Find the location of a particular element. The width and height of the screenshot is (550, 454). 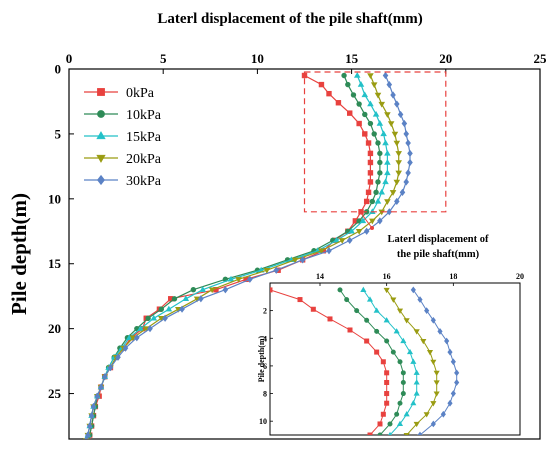

x-tick-label: 0 is located at coordinates (69, 58).